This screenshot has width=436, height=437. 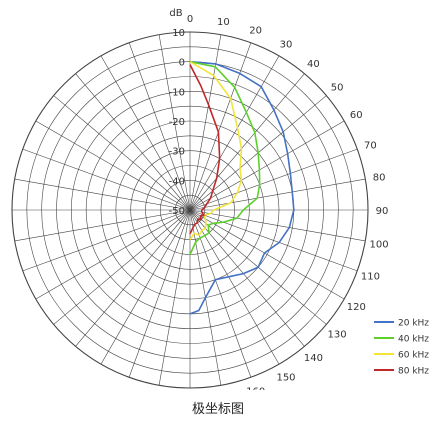 What do you see at coordinates (255, 31) in the screenshot?
I see `angle-tick-label: 20` at bounding box center [255, 31].